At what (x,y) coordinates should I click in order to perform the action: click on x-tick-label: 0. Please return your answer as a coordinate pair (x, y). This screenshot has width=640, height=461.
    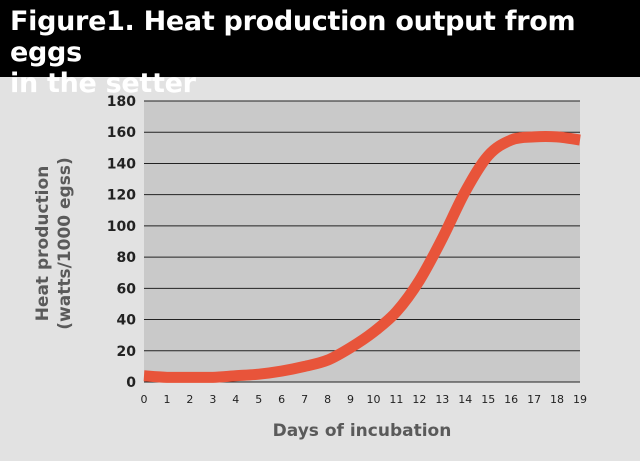
    Looking at the image, I should click on (144, 399).